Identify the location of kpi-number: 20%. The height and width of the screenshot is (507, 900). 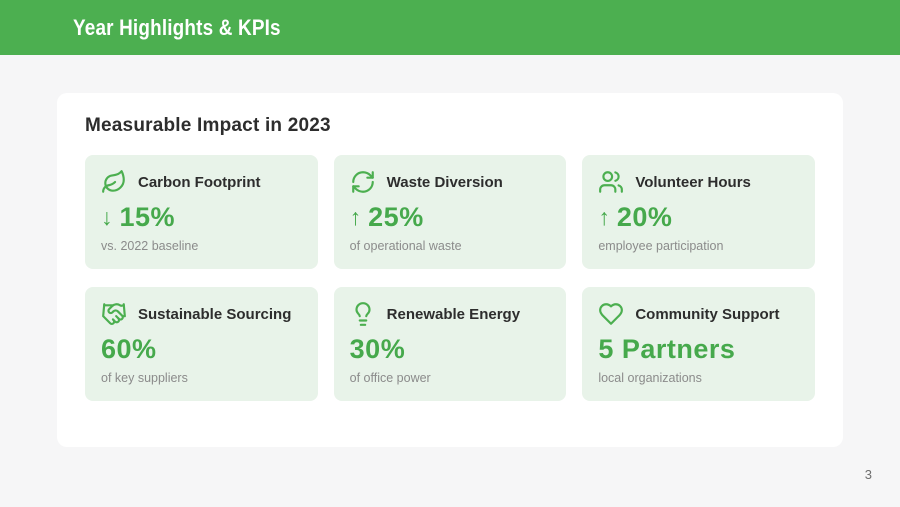
(644, 217).